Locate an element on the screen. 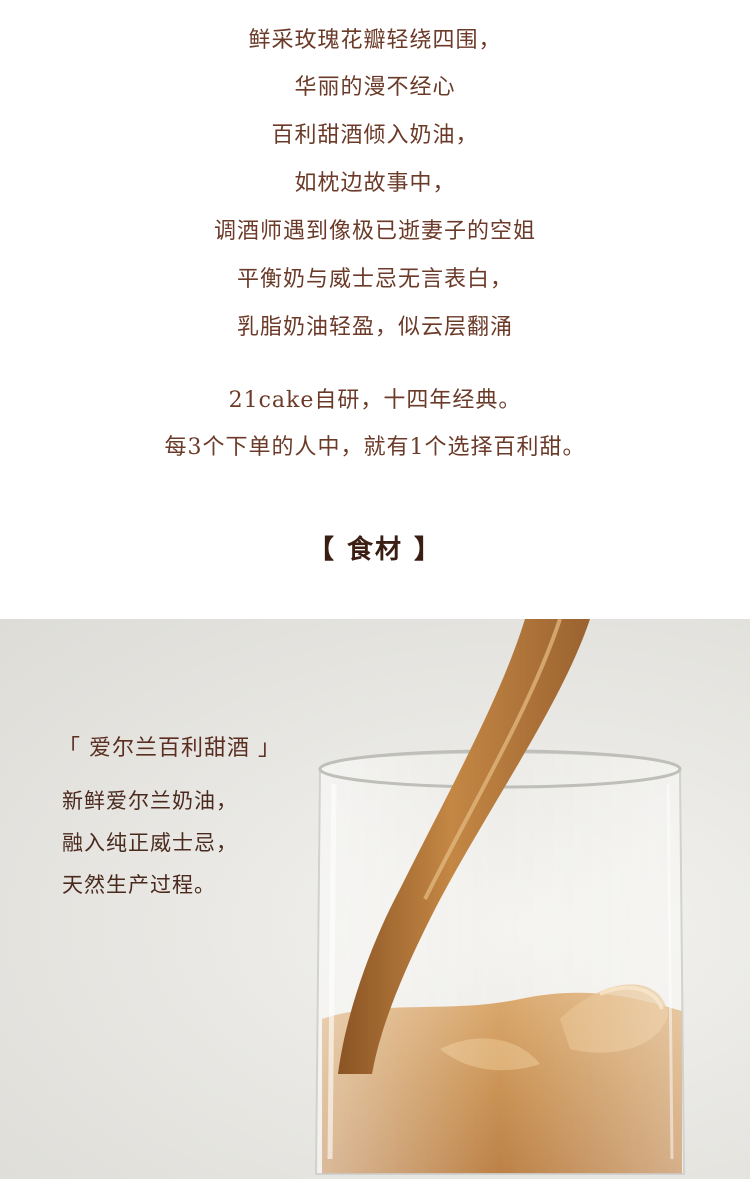 The height and width of the screenshot is (1179, 750). poem-line: 鲜采玫瑰花瓣轻绕四围， is located at coordinates (375, 40).